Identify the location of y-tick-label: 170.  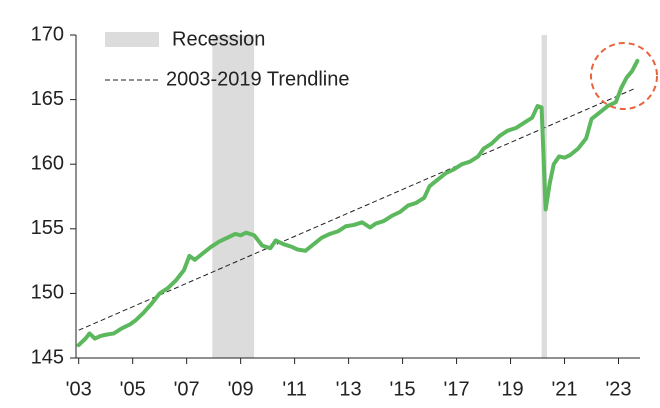
(47, 34).